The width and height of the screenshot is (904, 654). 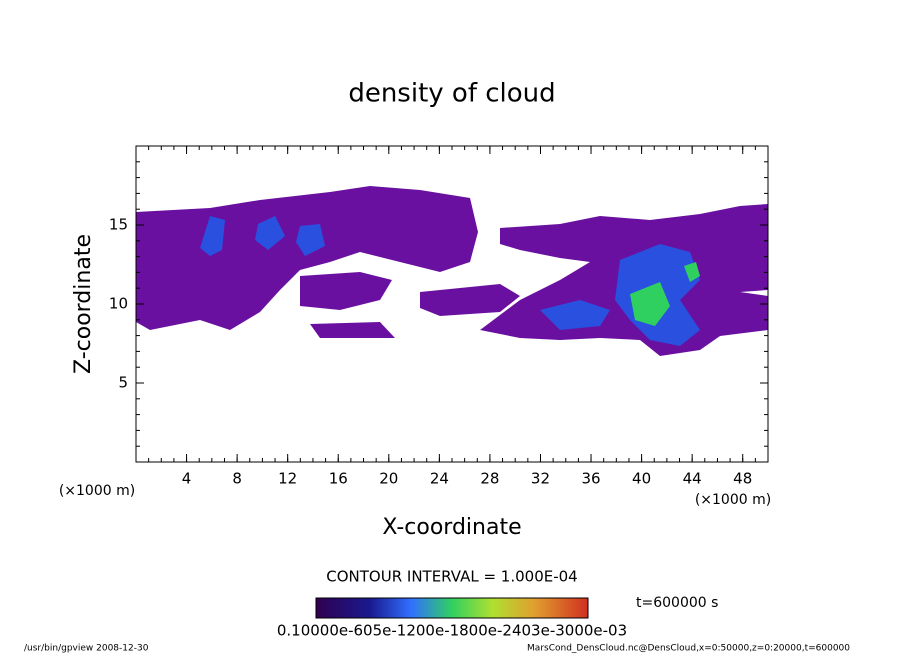 What do you see at coordinates (237, 479) in the screenshot?
I see `x-tick-label: 8` at bounding box center [237, 479].